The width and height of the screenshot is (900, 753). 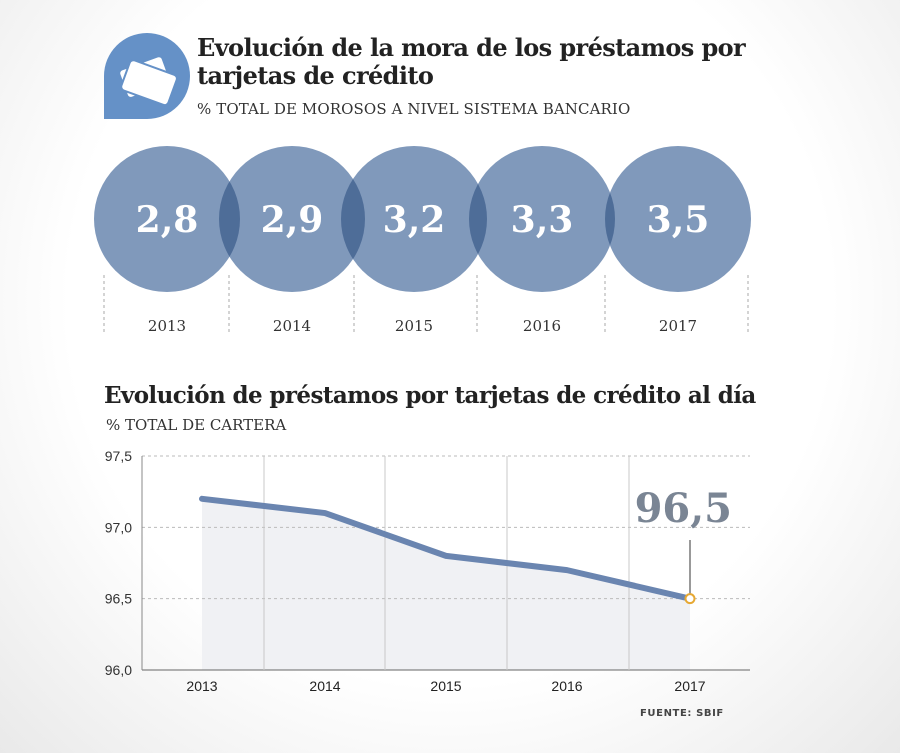 What do you see at coordinates (683, 508) in the screenshot?
I see `highlight-value-label: 96,5` at bounding box center [683, 508].